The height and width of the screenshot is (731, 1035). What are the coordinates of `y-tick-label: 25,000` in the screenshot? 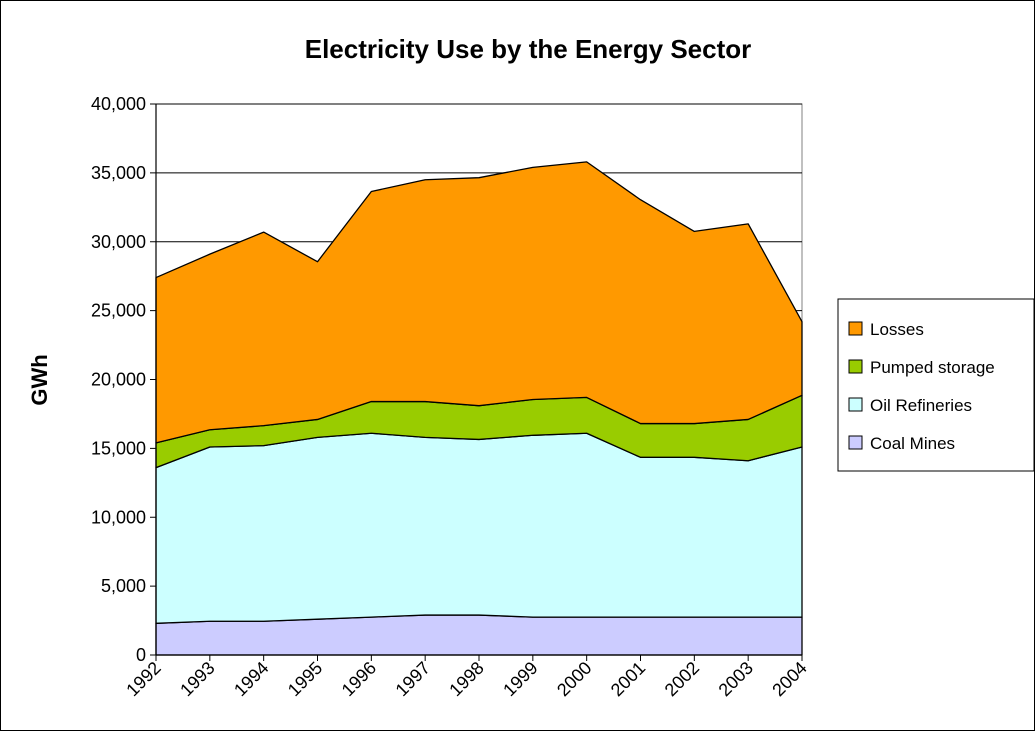 It's located at (118, 311).